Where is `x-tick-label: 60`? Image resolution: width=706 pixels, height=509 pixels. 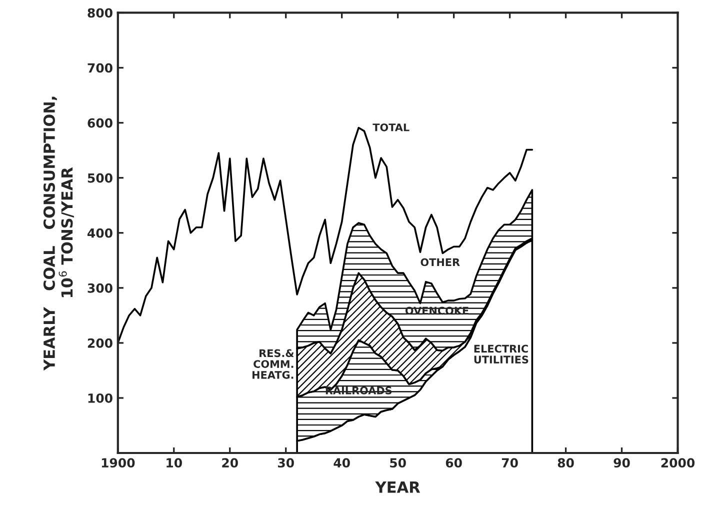
x-tick-label: 60 is located at coordinates (454, 463).